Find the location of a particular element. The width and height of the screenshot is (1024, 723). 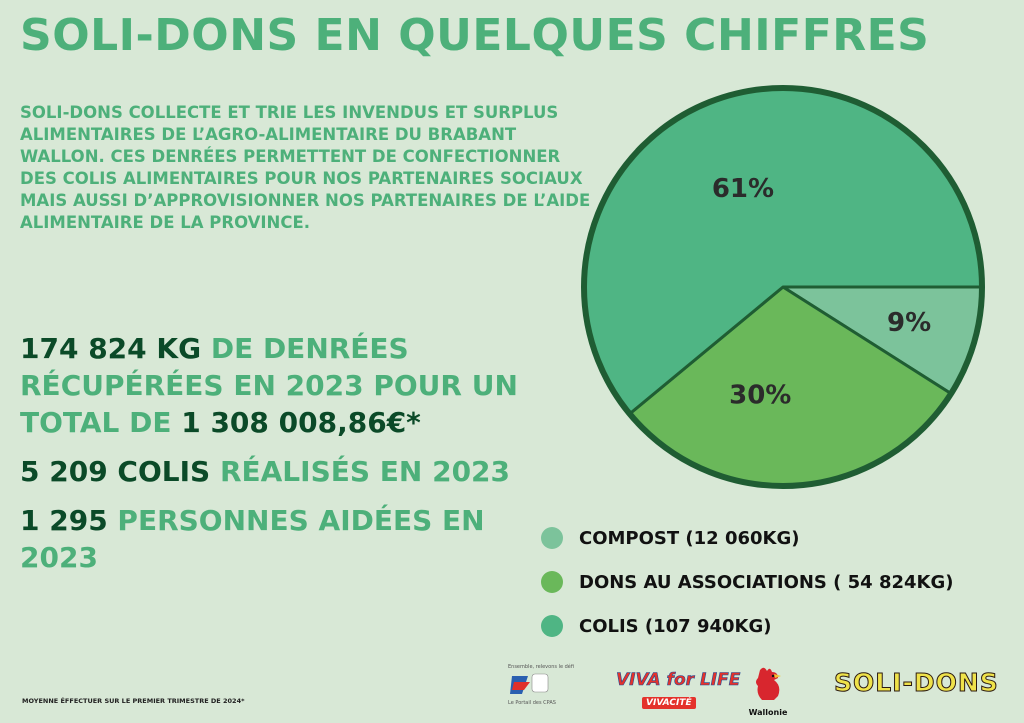

stat-colis-text: RÉALISÉS EN 2023 is located at coordinates (360, 471).